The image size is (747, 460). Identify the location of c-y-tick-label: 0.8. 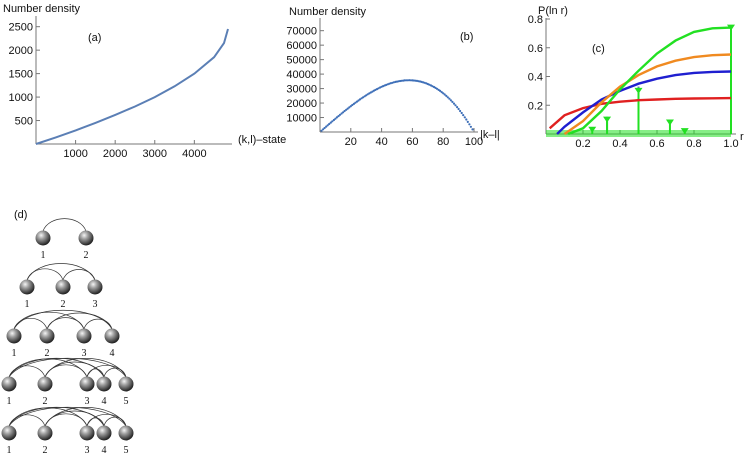
(535, 20).